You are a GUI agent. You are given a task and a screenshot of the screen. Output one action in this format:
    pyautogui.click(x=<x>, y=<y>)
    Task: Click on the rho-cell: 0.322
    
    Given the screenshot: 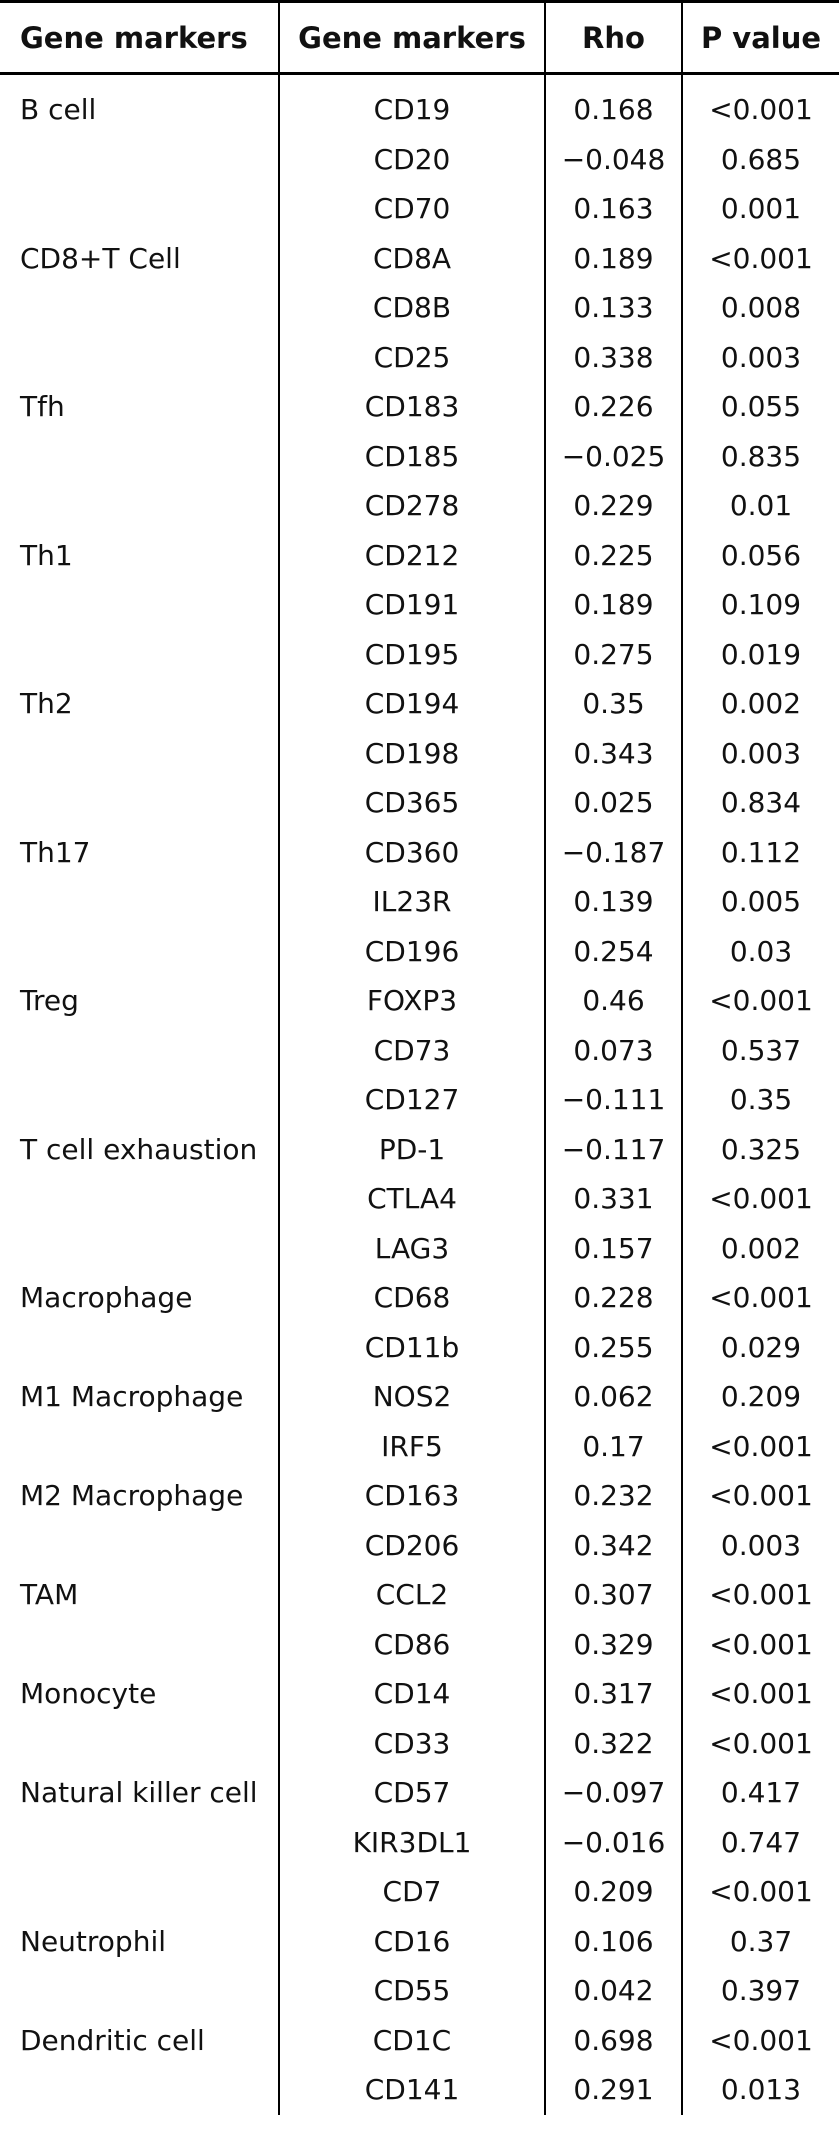 What is the action you would take?
    pyautogui.click(x=613, y=1743)
    